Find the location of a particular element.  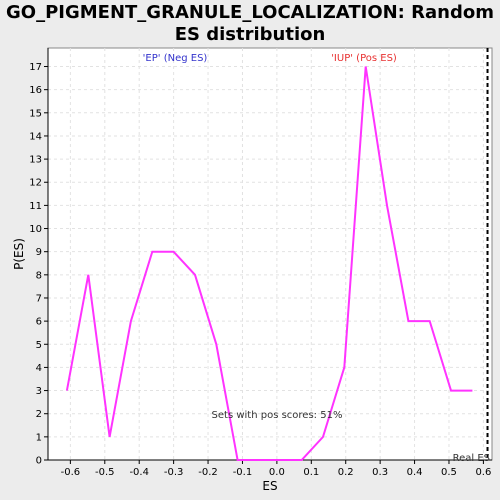

y-tick-label: 0 is located at coordinates (39, 461).